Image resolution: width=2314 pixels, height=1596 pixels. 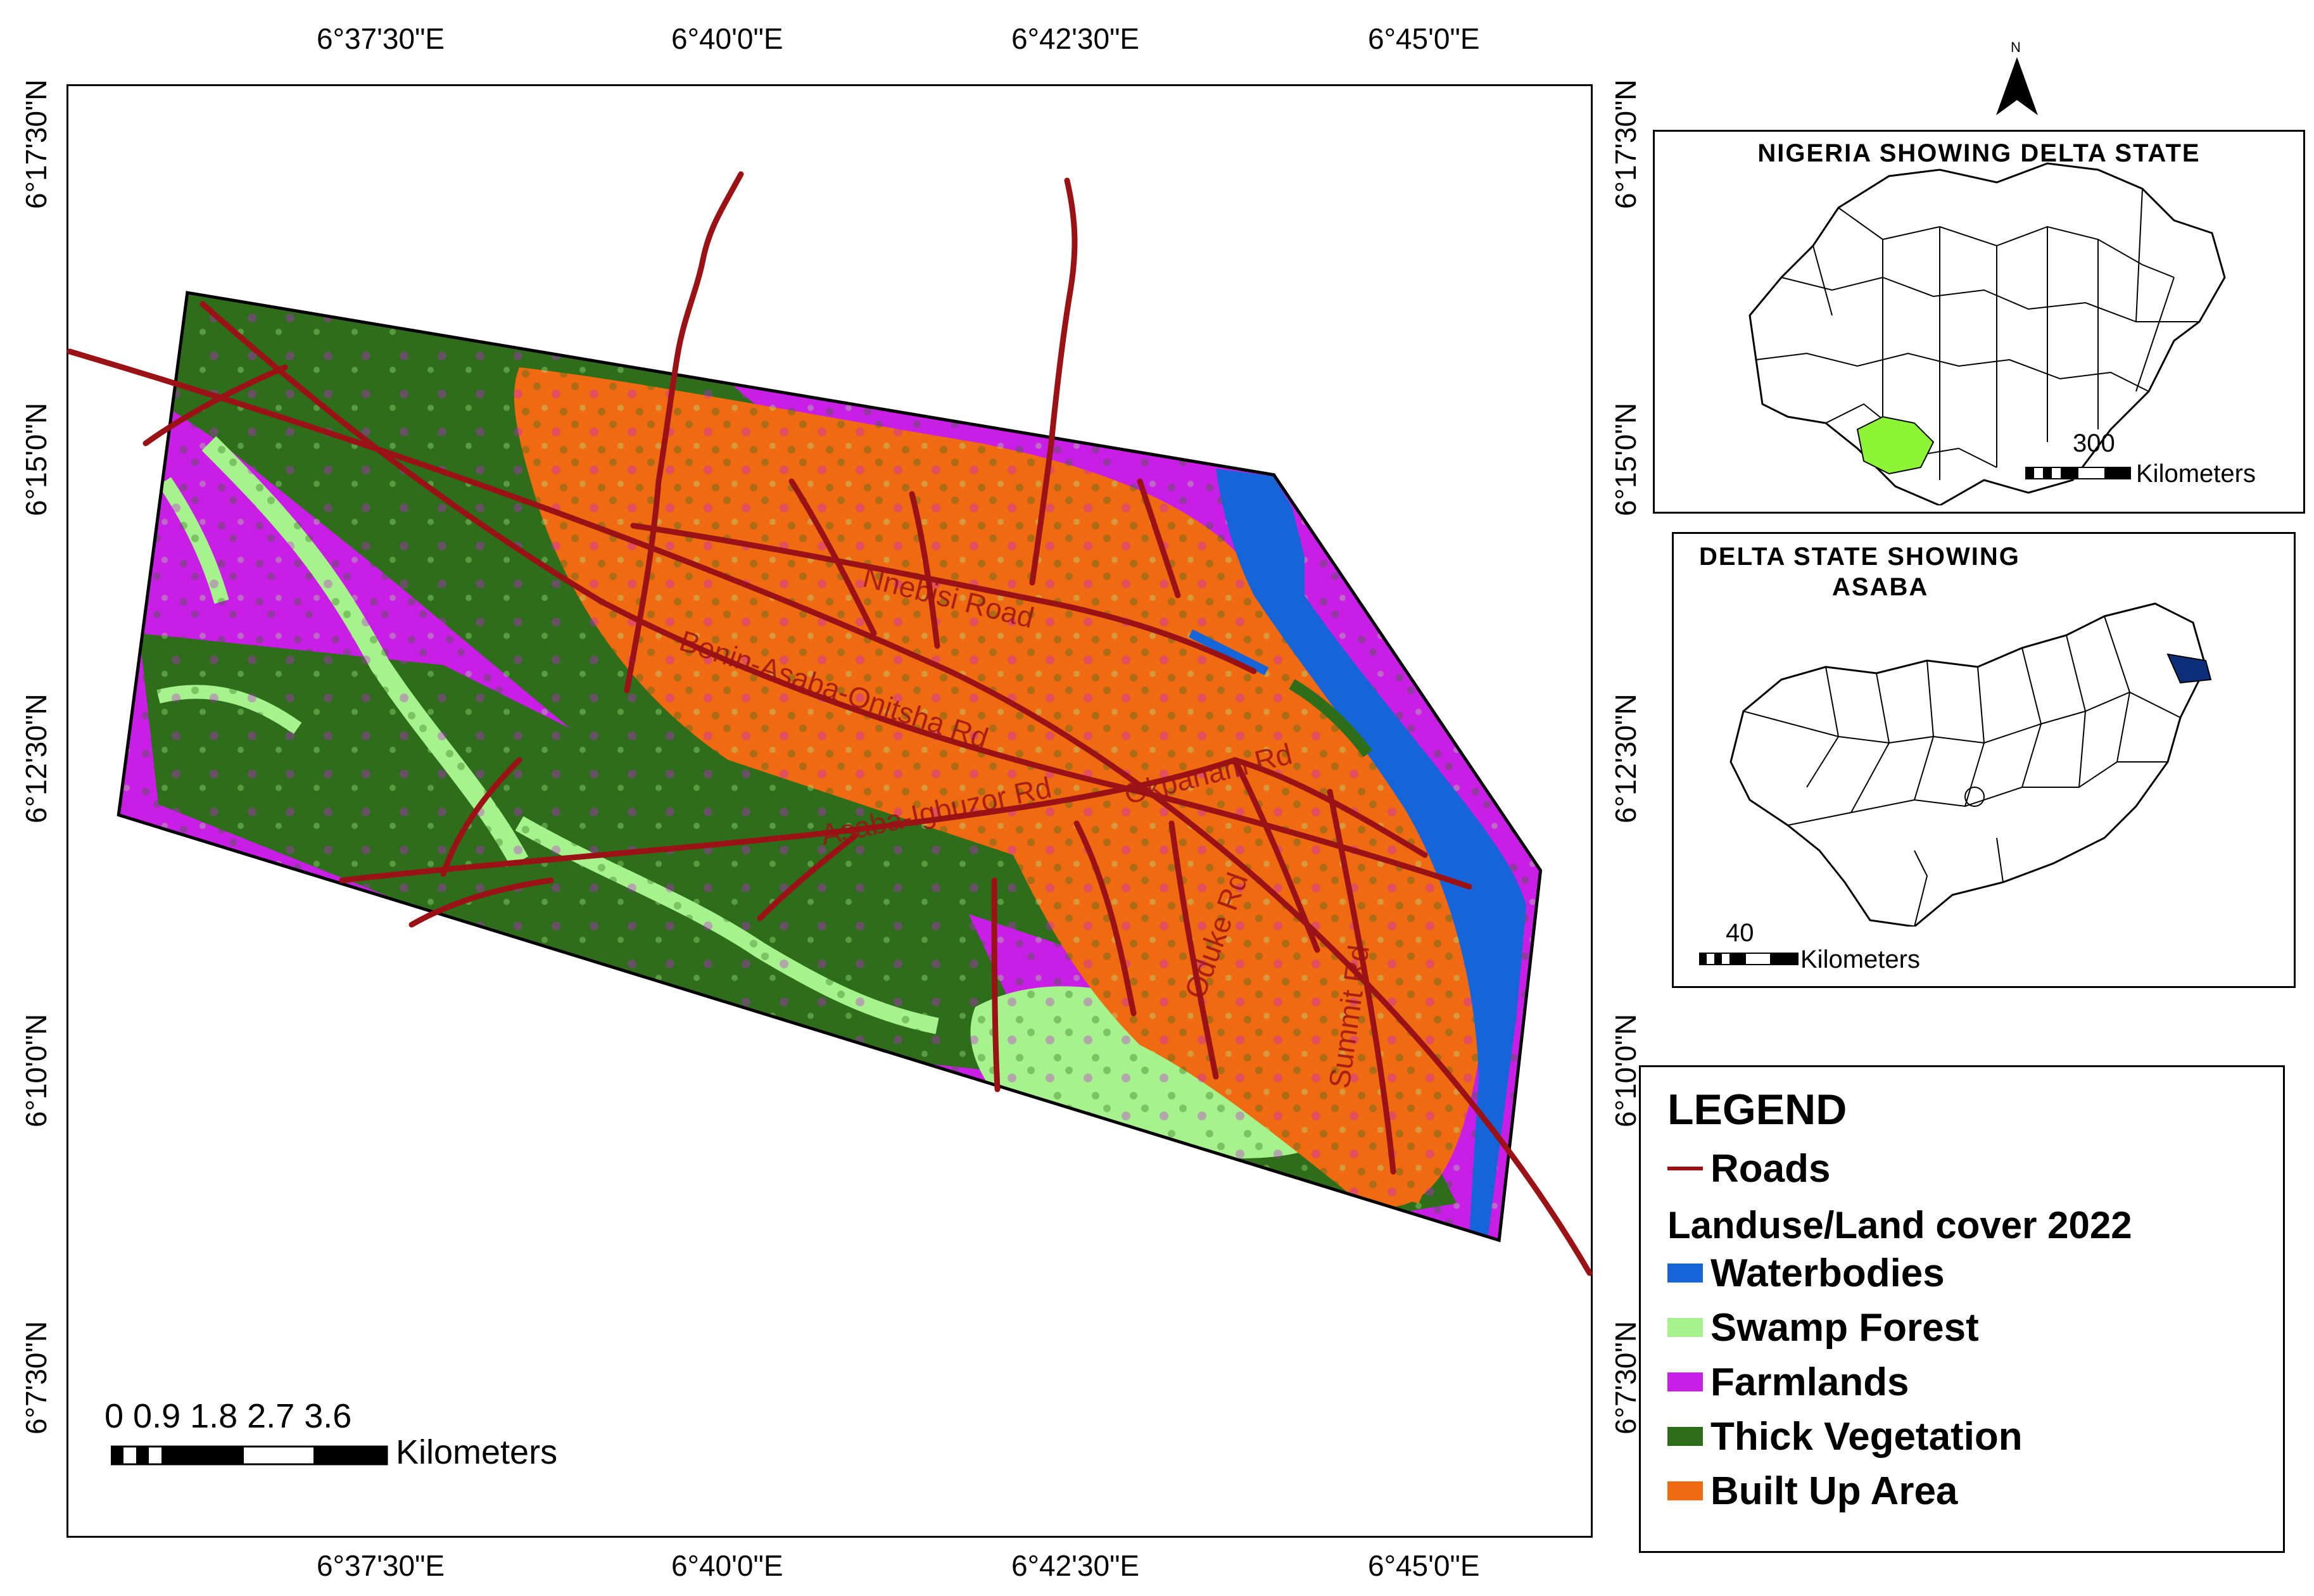 What do you see at coordinates (1625, 1070) in the screenshot?
I see `coord-right-4: 6°10'0"N` at bounding box center [1625, 1070].